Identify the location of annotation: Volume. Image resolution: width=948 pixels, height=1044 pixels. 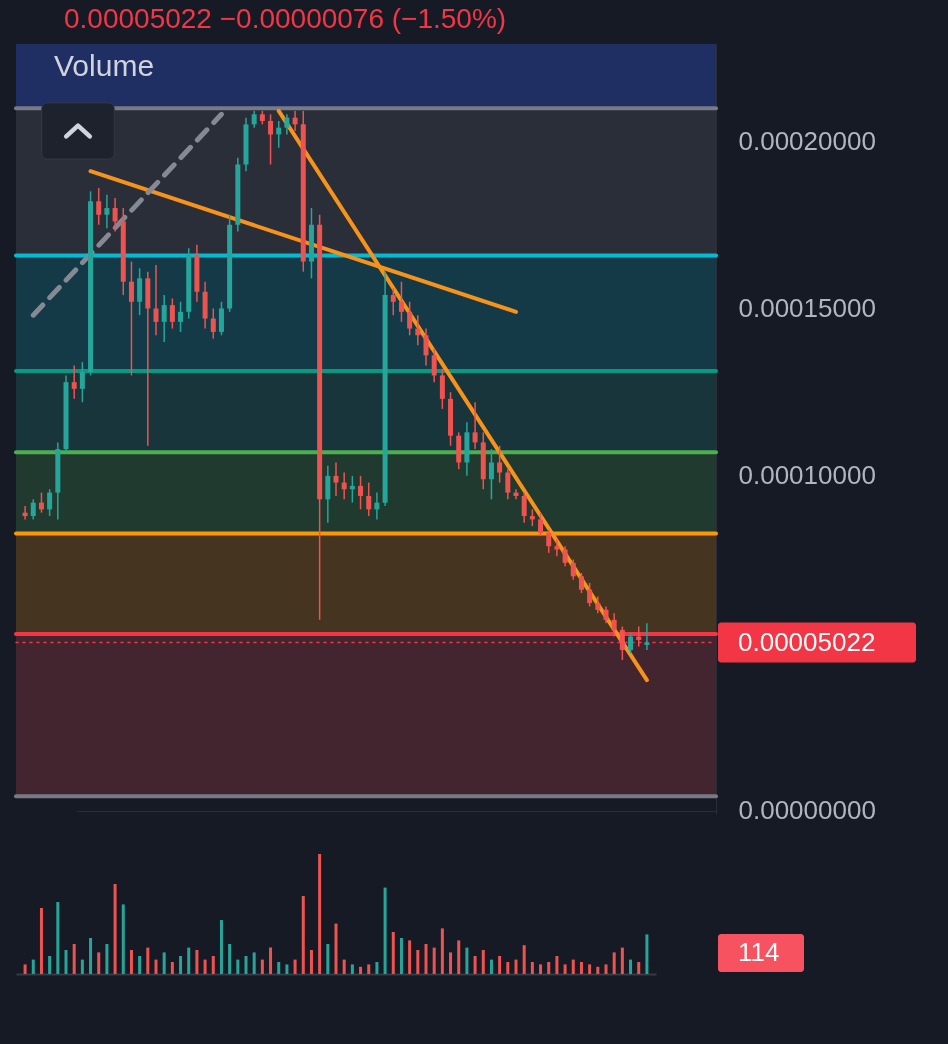
(104, 65).